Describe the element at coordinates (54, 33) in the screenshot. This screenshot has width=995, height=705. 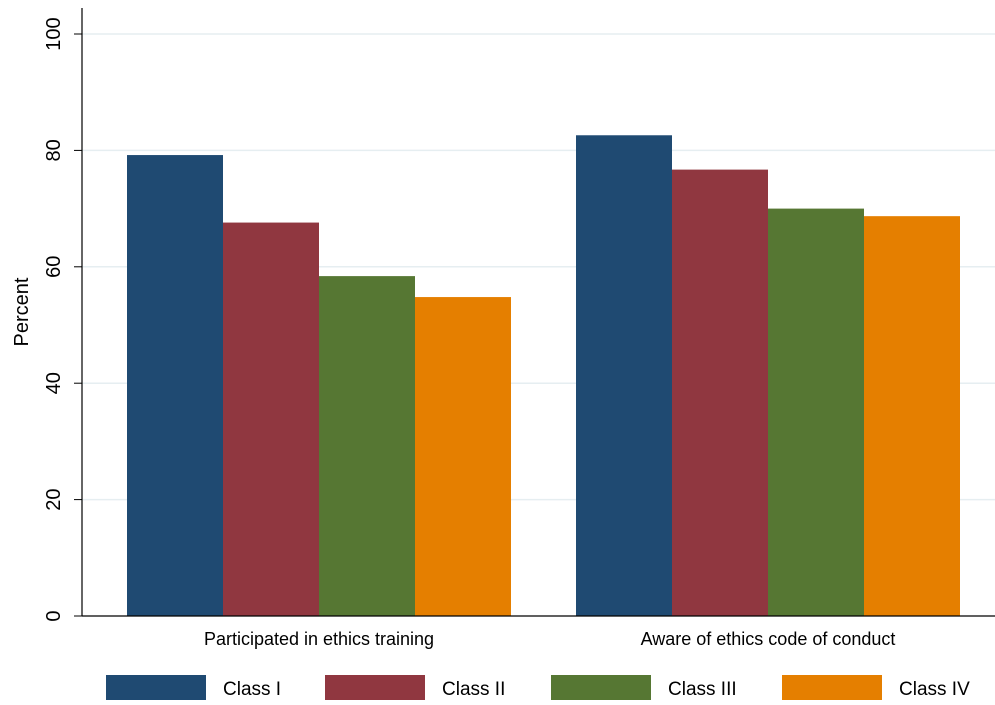
I see `y-tick-label: 100` at that location.